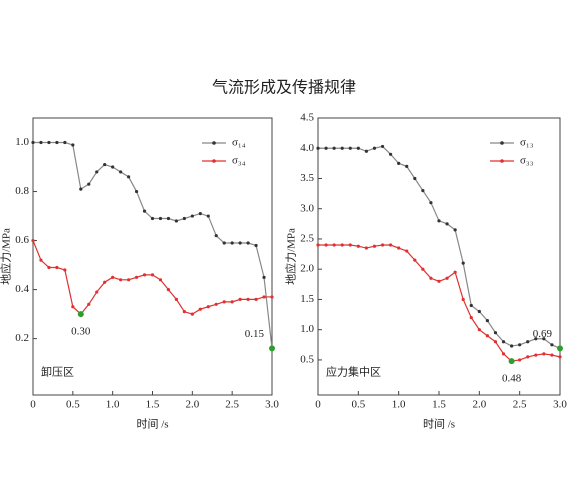 Image resolution: width=568 pixels, height=495 pixels. I want to click on legend-marker, so click(502, 143).